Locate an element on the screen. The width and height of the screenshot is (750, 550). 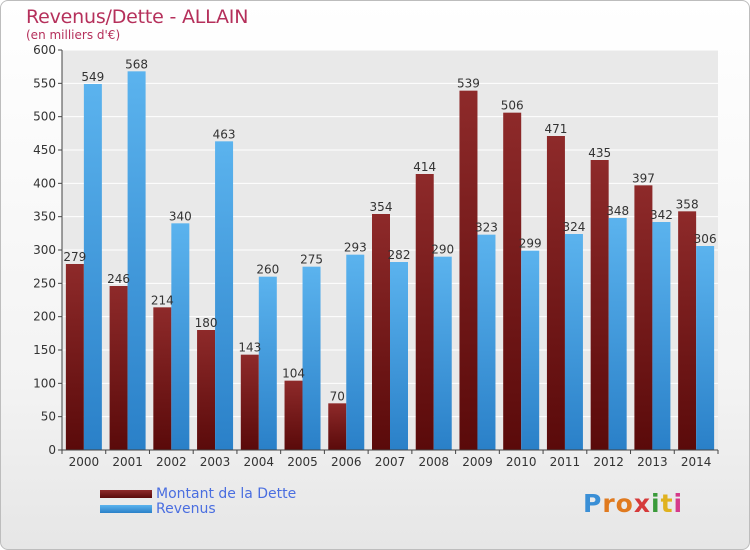
y-tick-label: 100 is located at coordinates (44, 383).